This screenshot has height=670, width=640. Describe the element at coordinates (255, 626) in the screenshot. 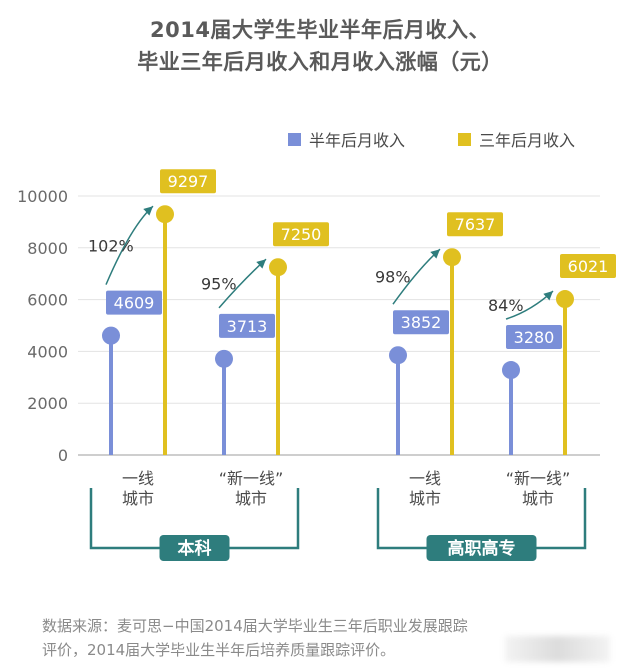

I see `source-note-line-1: 数据来源：麦可思−中国2014届大学毕业生三年后职业发展跟踪` at that location.